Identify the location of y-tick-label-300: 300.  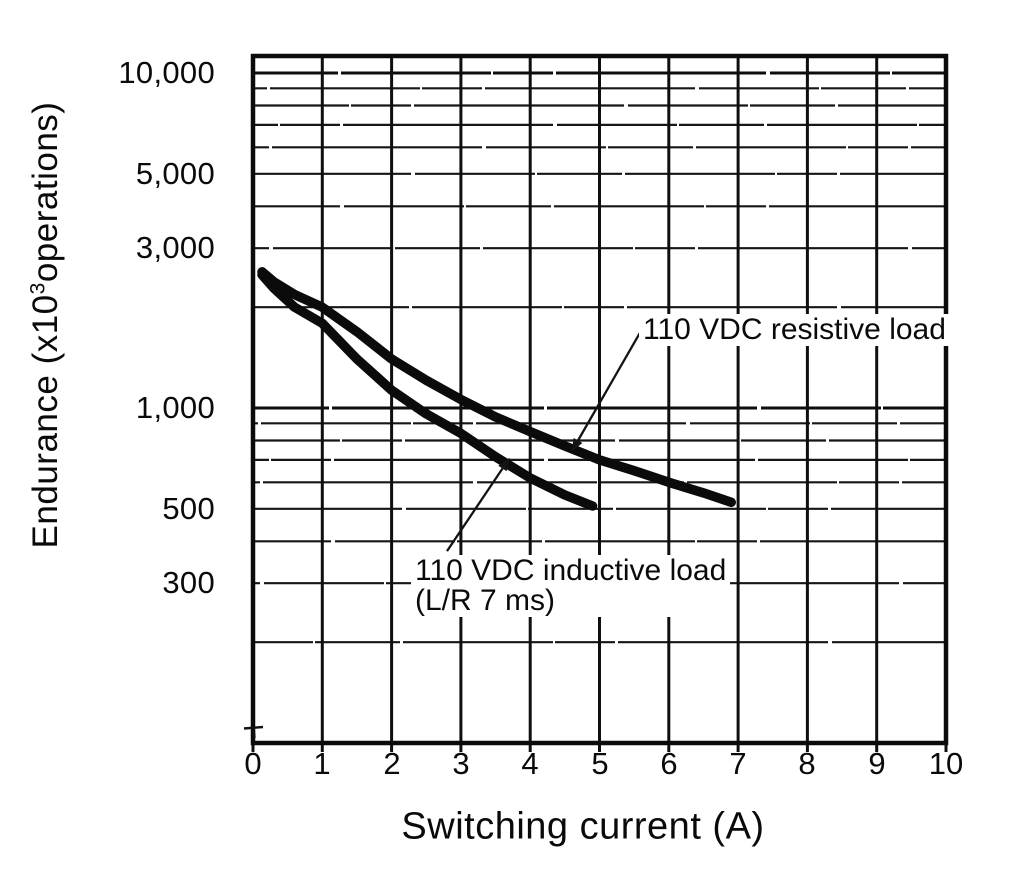
(188, 582).